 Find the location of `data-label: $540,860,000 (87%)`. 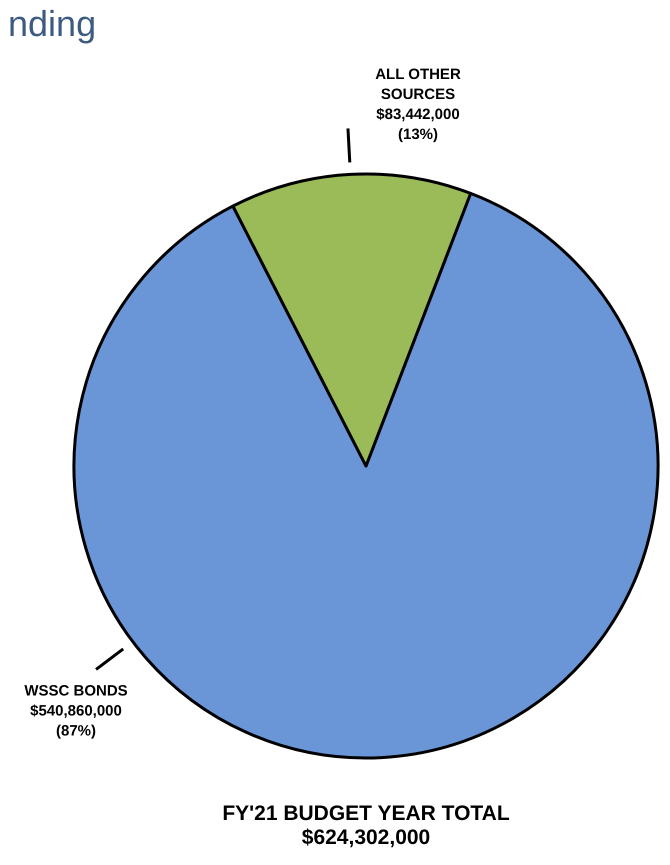

data-label: $540,860,000 (87%) is located at coordinates (76, 721).